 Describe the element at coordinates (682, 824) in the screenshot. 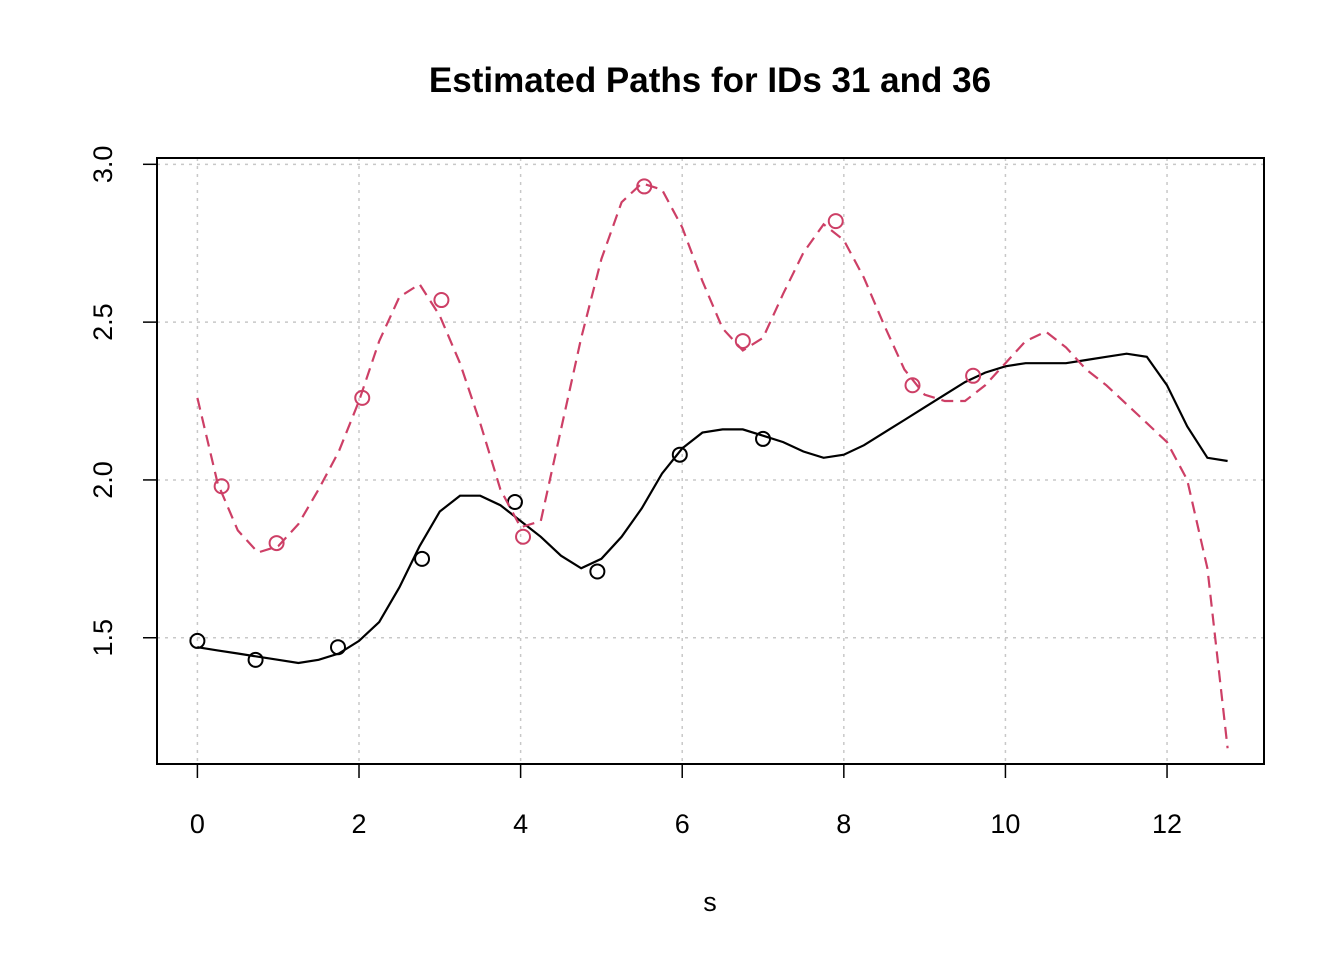

I see `x-tick-label: 6` at that location.